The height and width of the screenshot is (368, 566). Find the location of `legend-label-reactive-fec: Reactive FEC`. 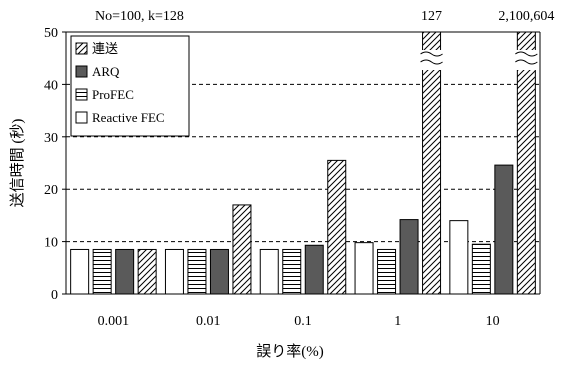

legend-label-reactive-fec: Reactive FEC is located at coordinates (128, 117).